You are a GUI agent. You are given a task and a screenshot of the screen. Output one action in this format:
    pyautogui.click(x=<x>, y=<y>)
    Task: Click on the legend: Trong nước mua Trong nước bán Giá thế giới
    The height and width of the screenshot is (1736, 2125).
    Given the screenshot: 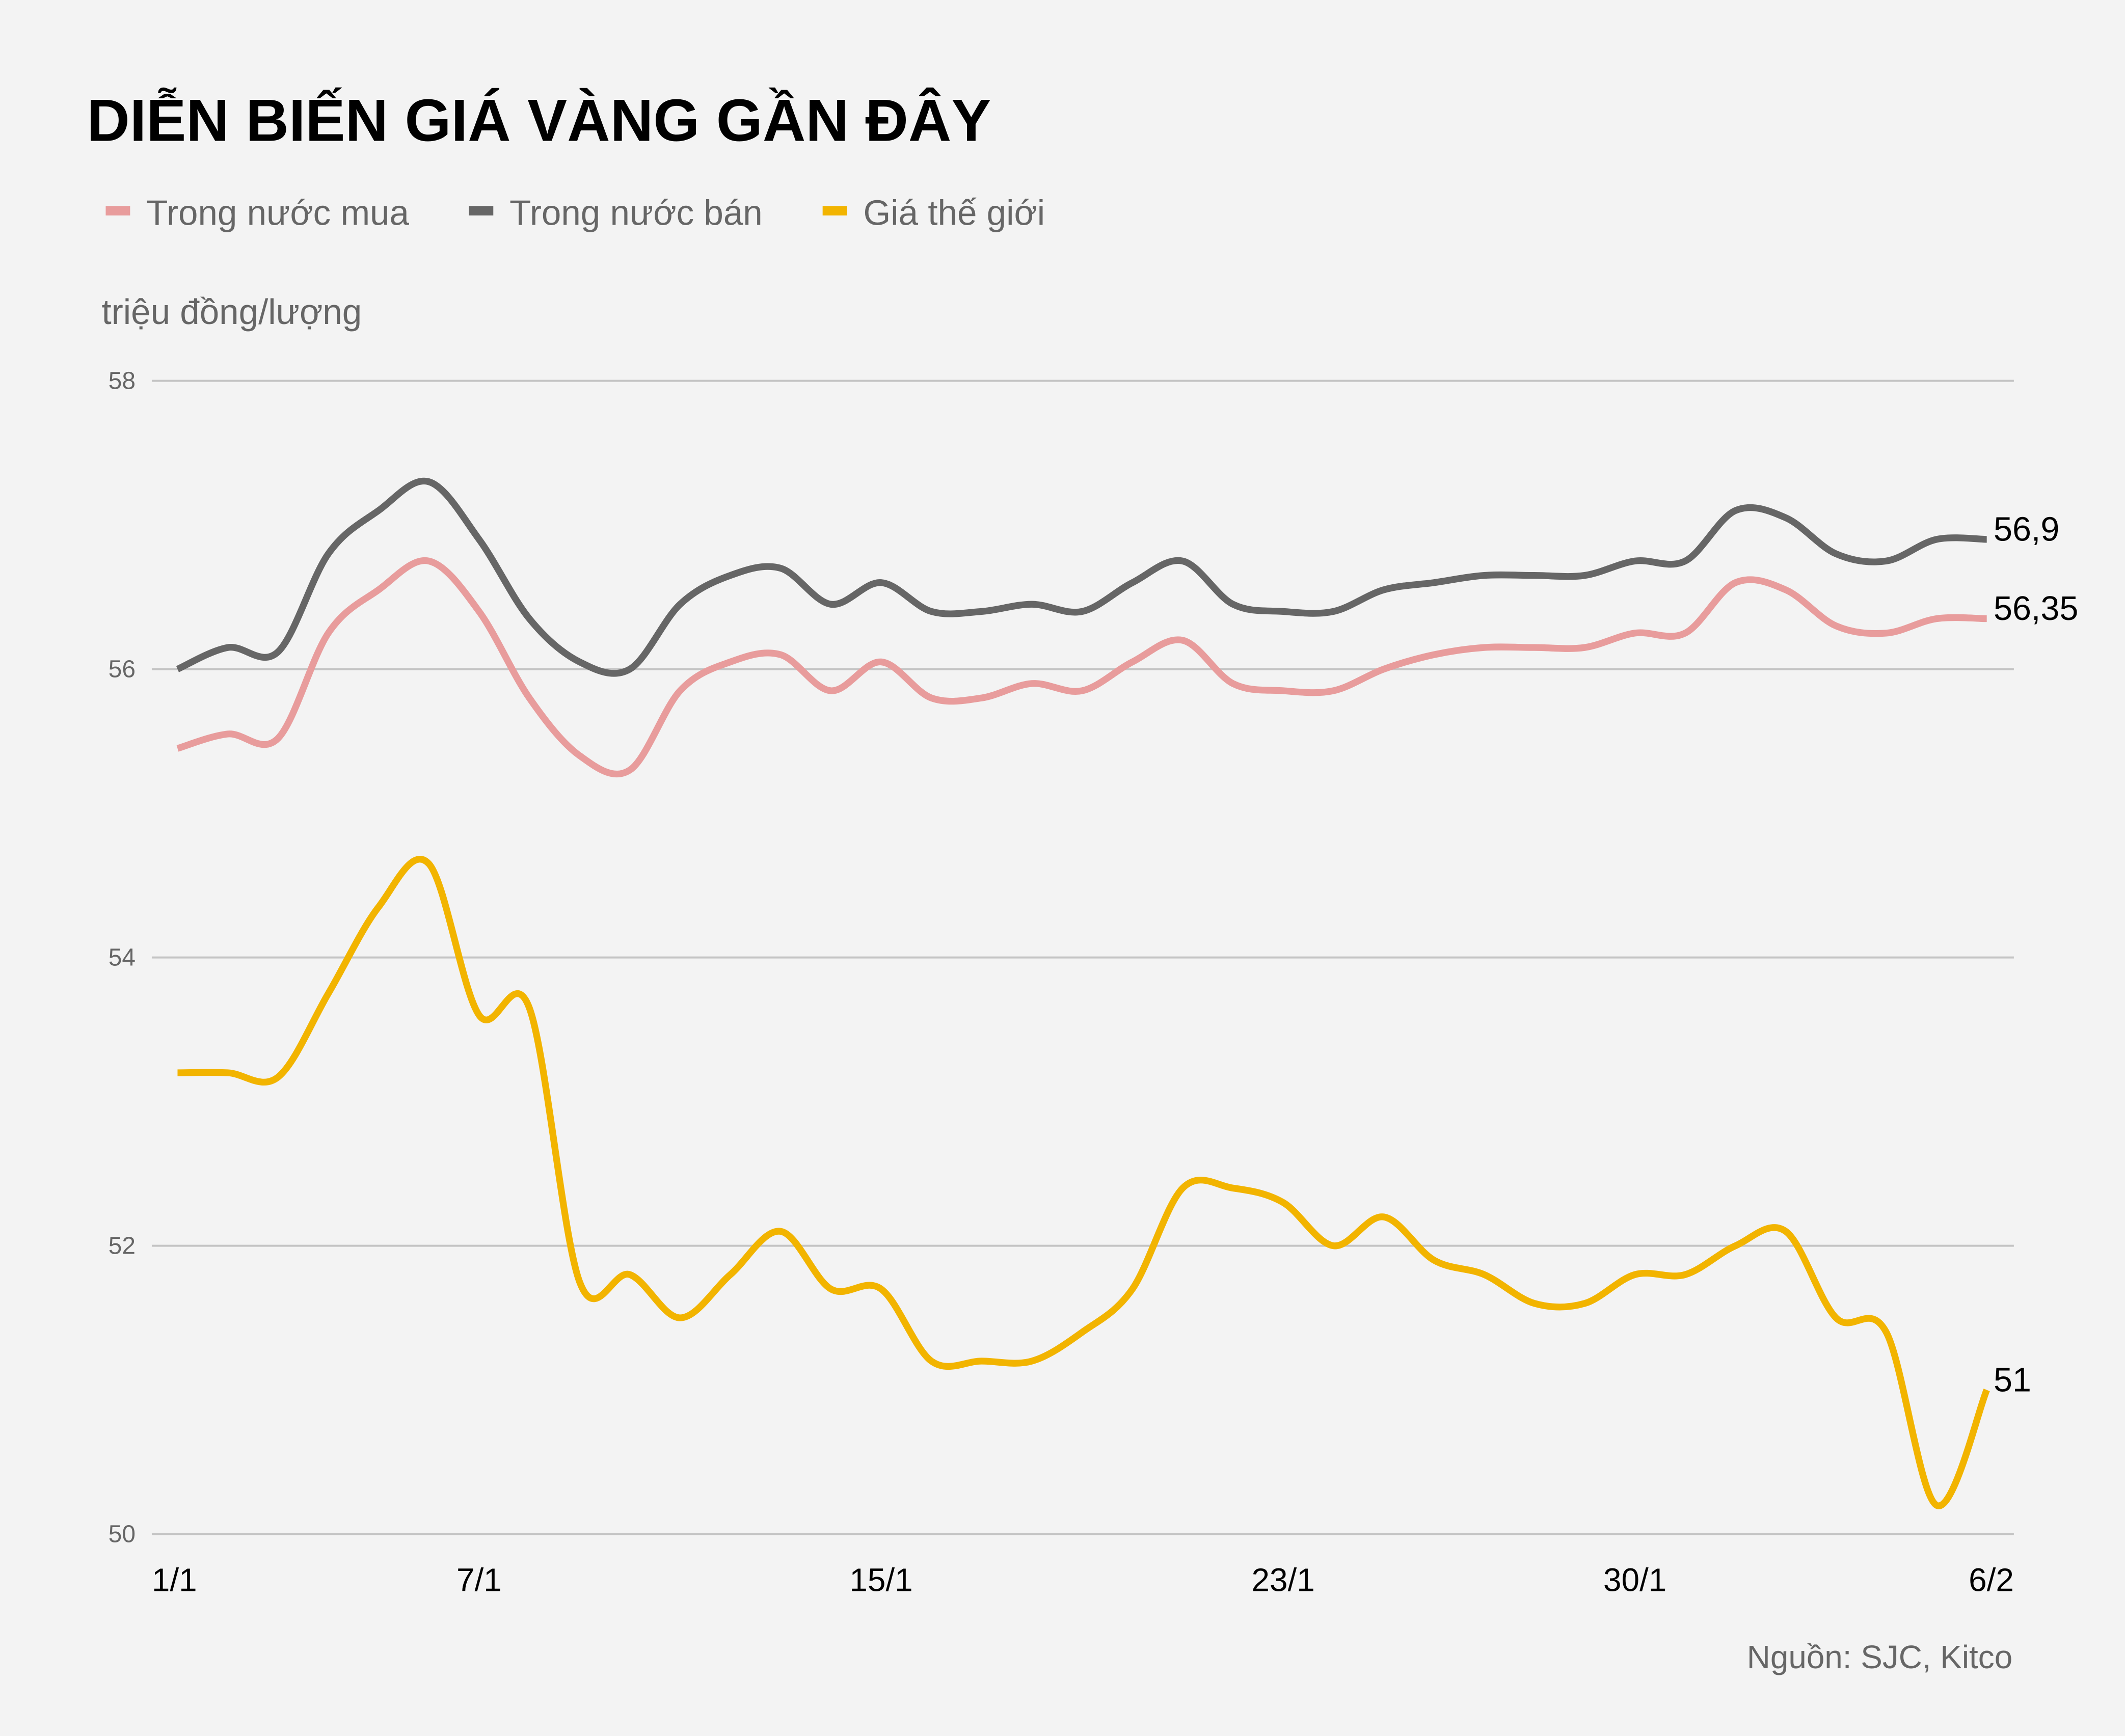 What is the action you would take?
    pyautogui.click(x=575, y=213)
    